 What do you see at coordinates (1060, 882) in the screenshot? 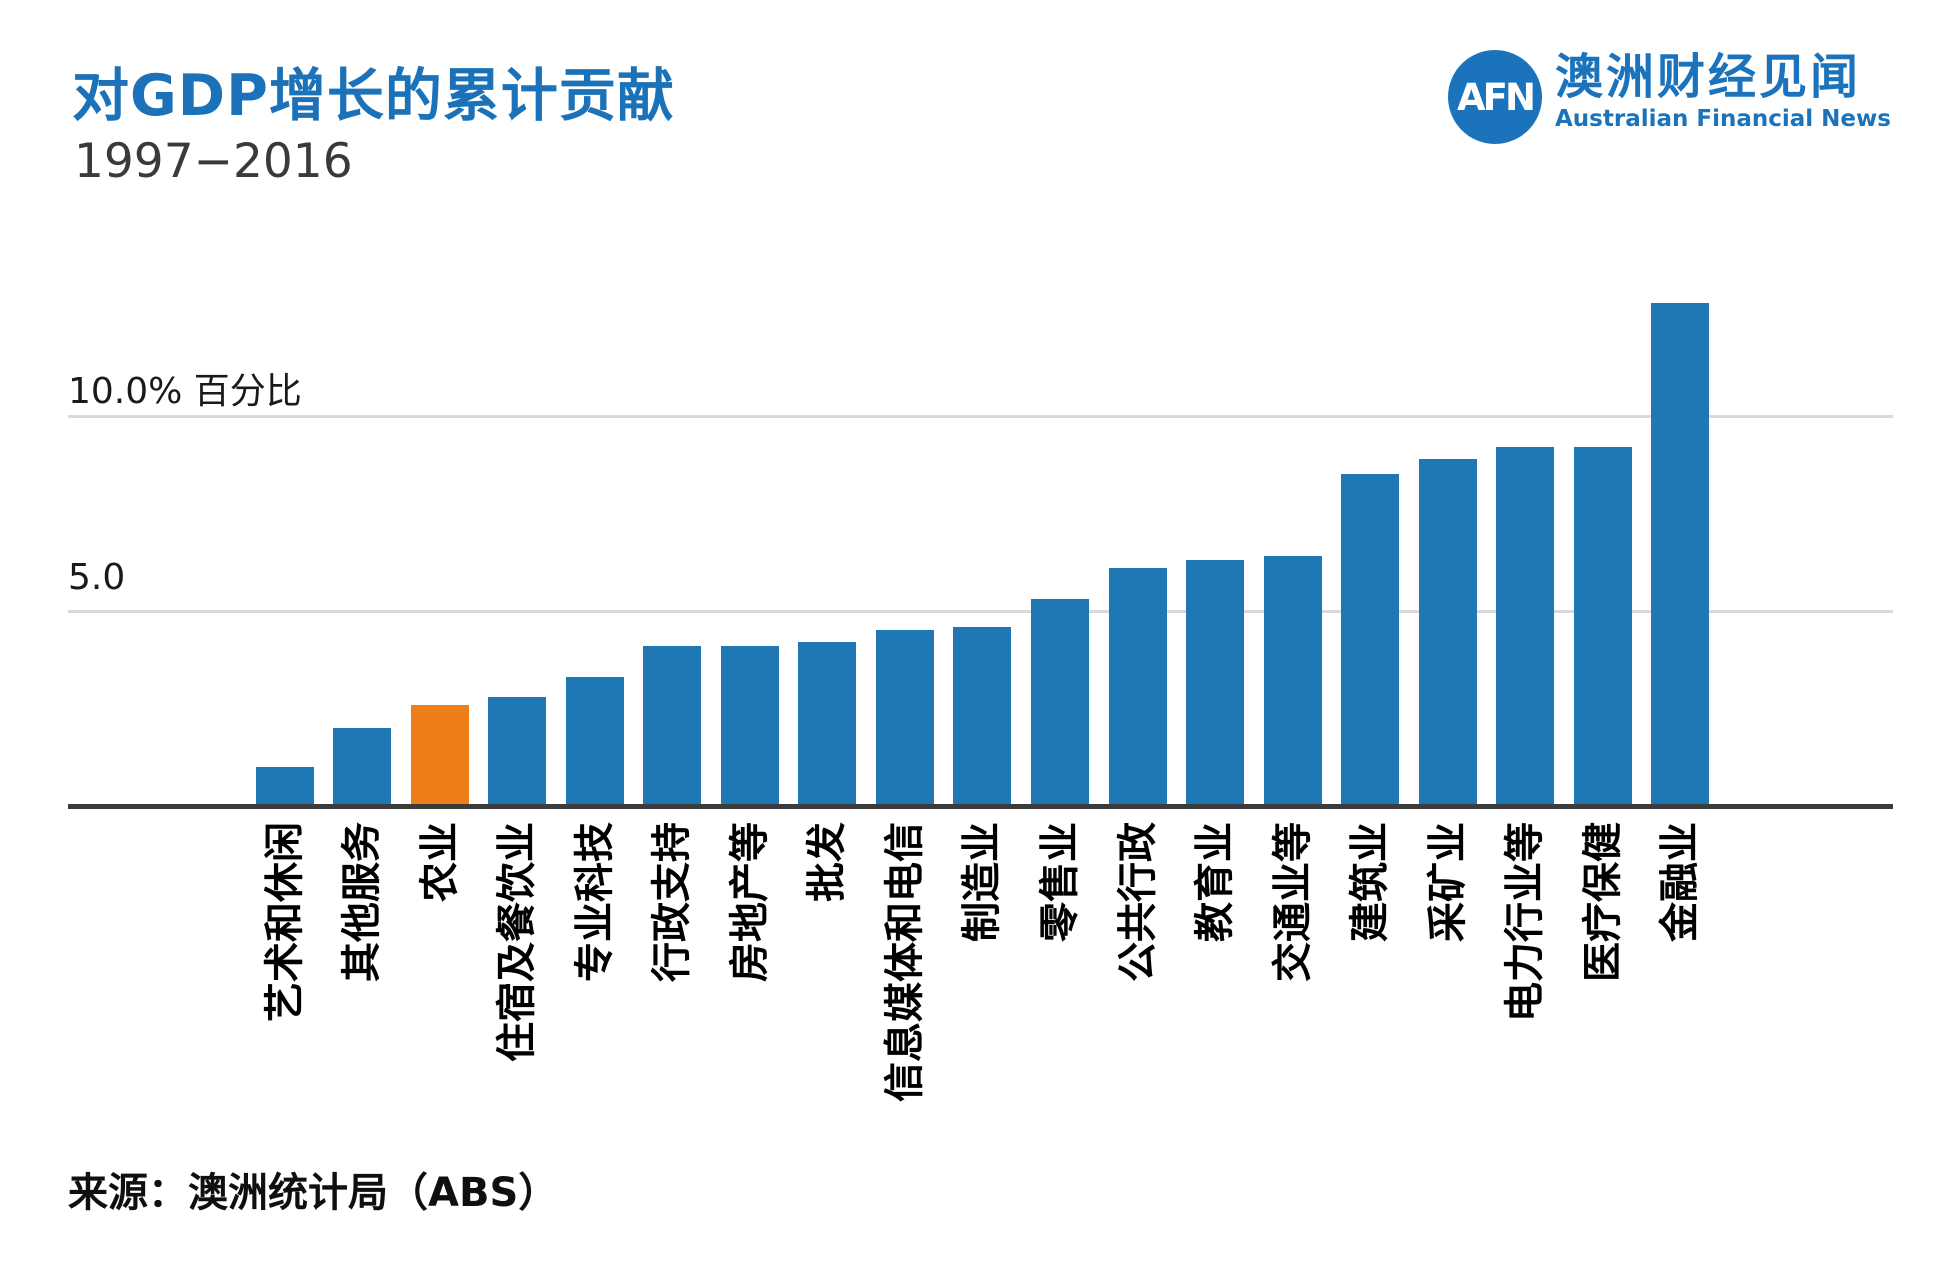
I see `x-axis-label-11: 零售业` at bounding box center [1060, 882].